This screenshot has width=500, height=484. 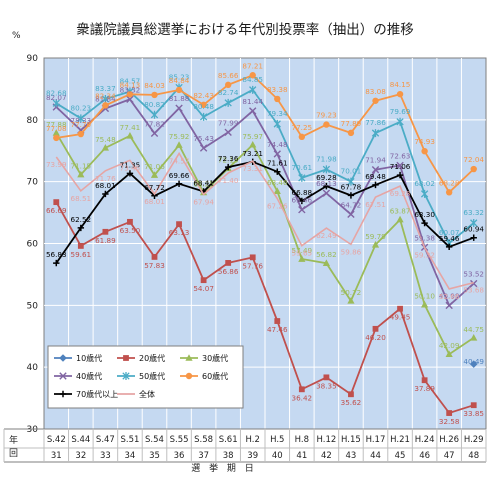 I want to click on data-label: 57.49, so click(x=302, y=250).